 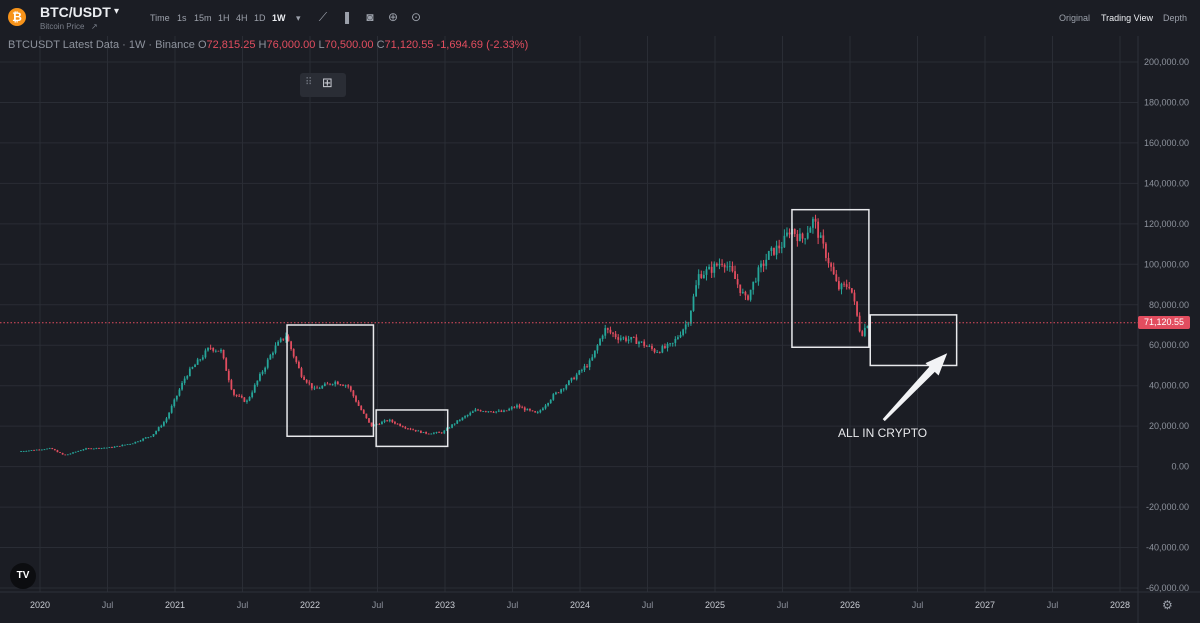 What do you see at coordinates (370, 17) in the screenshot?
I see `camera-icon: ◙` at bounding box center [370, 17].